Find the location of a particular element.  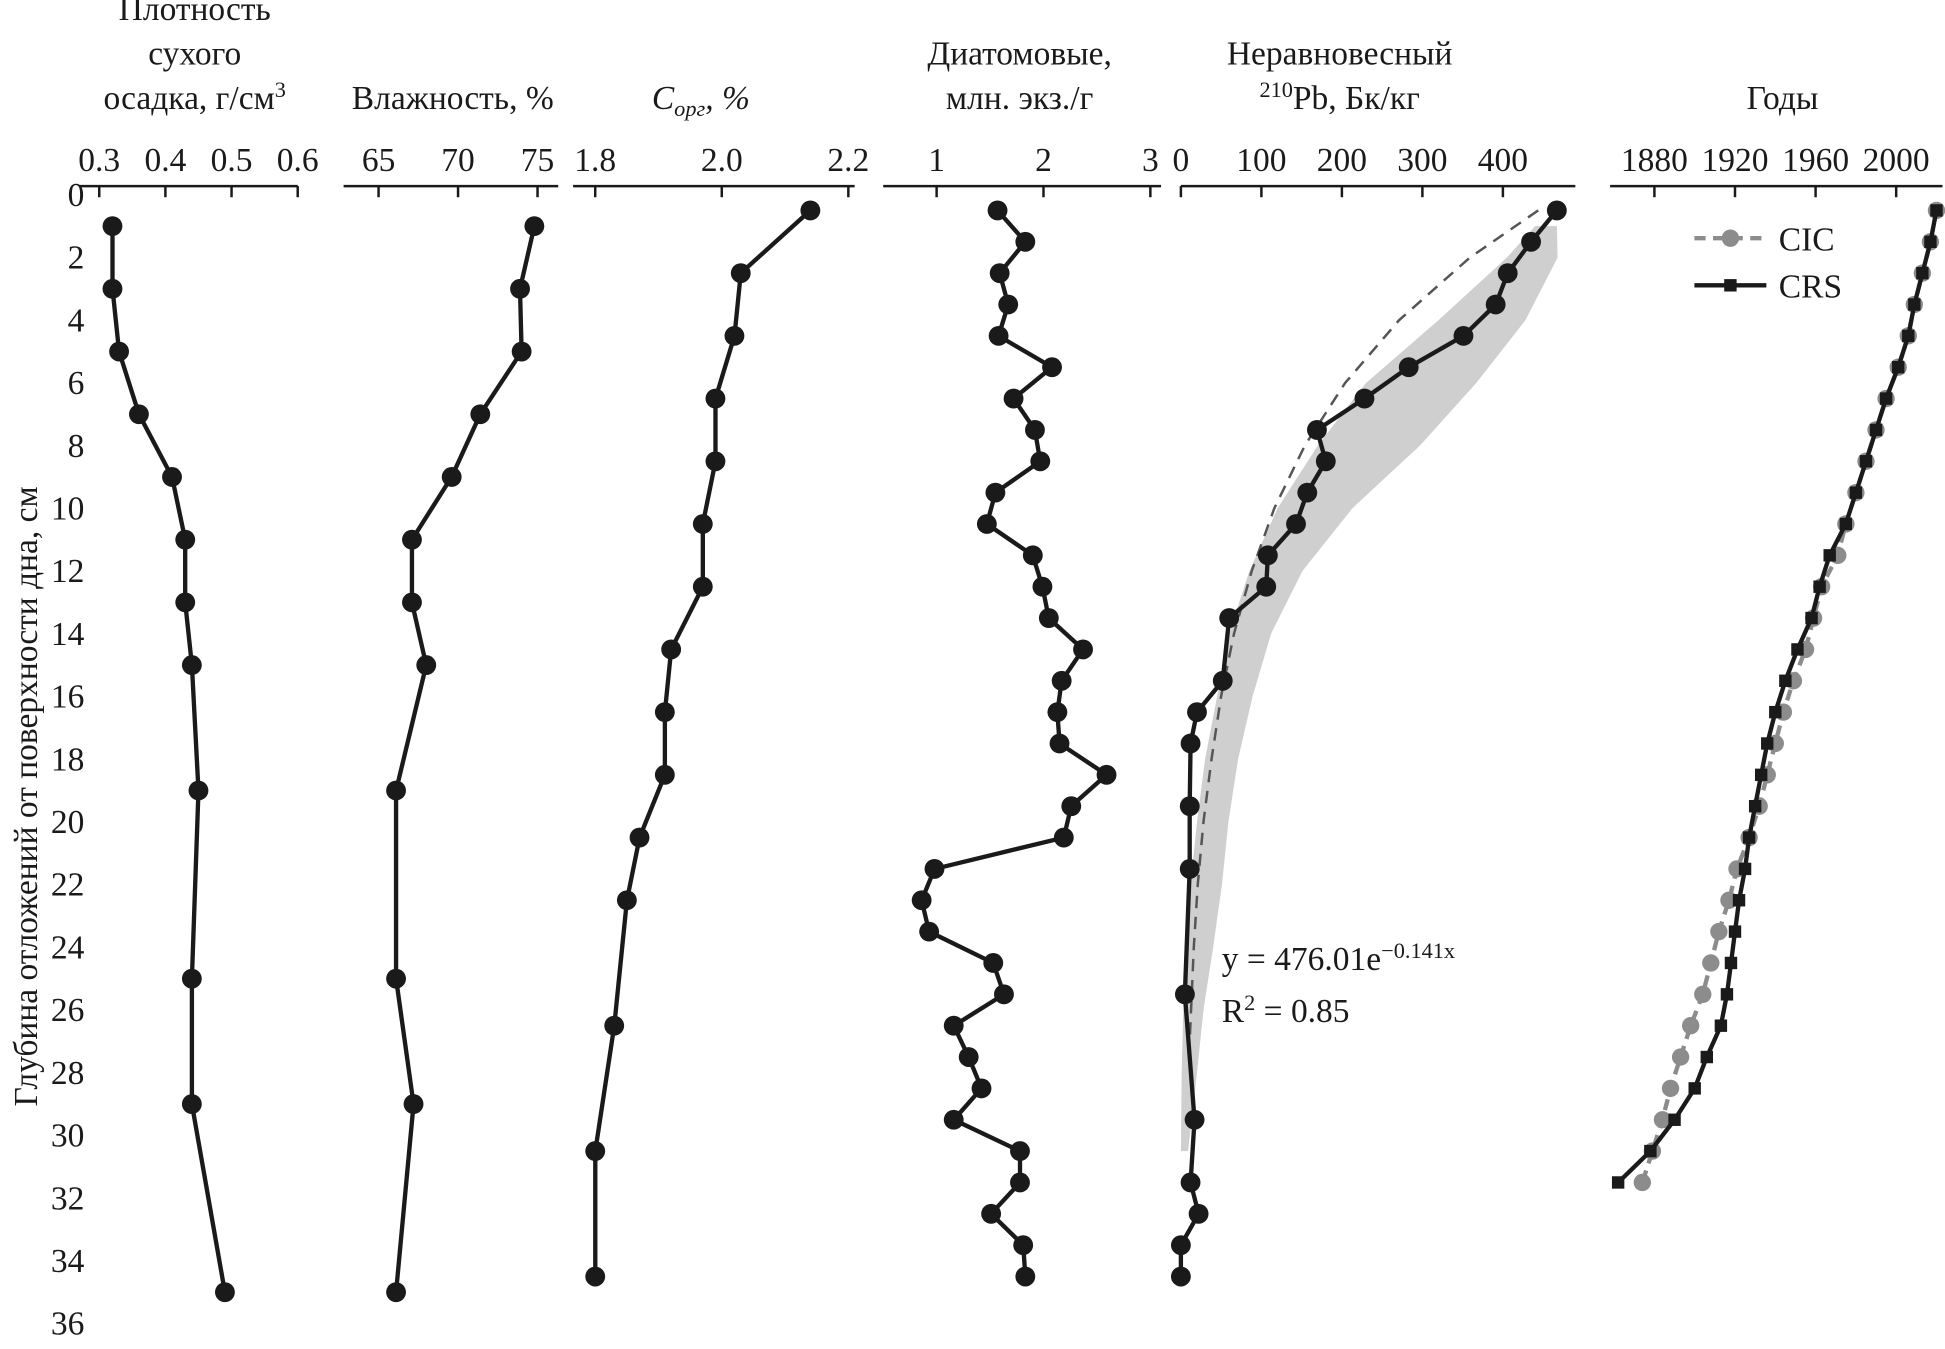

annotation: y = 476.01e−0.141x is located at coordinates (1338, 958).